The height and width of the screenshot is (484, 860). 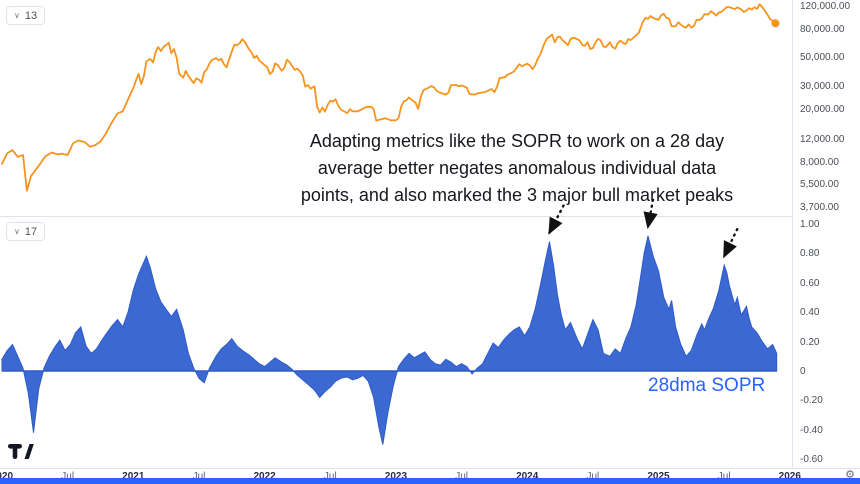 What do you see at coordinates (850, 475) in the screenshot?
I see `gear-icon: ⚙` at bounding box center [850, 475].